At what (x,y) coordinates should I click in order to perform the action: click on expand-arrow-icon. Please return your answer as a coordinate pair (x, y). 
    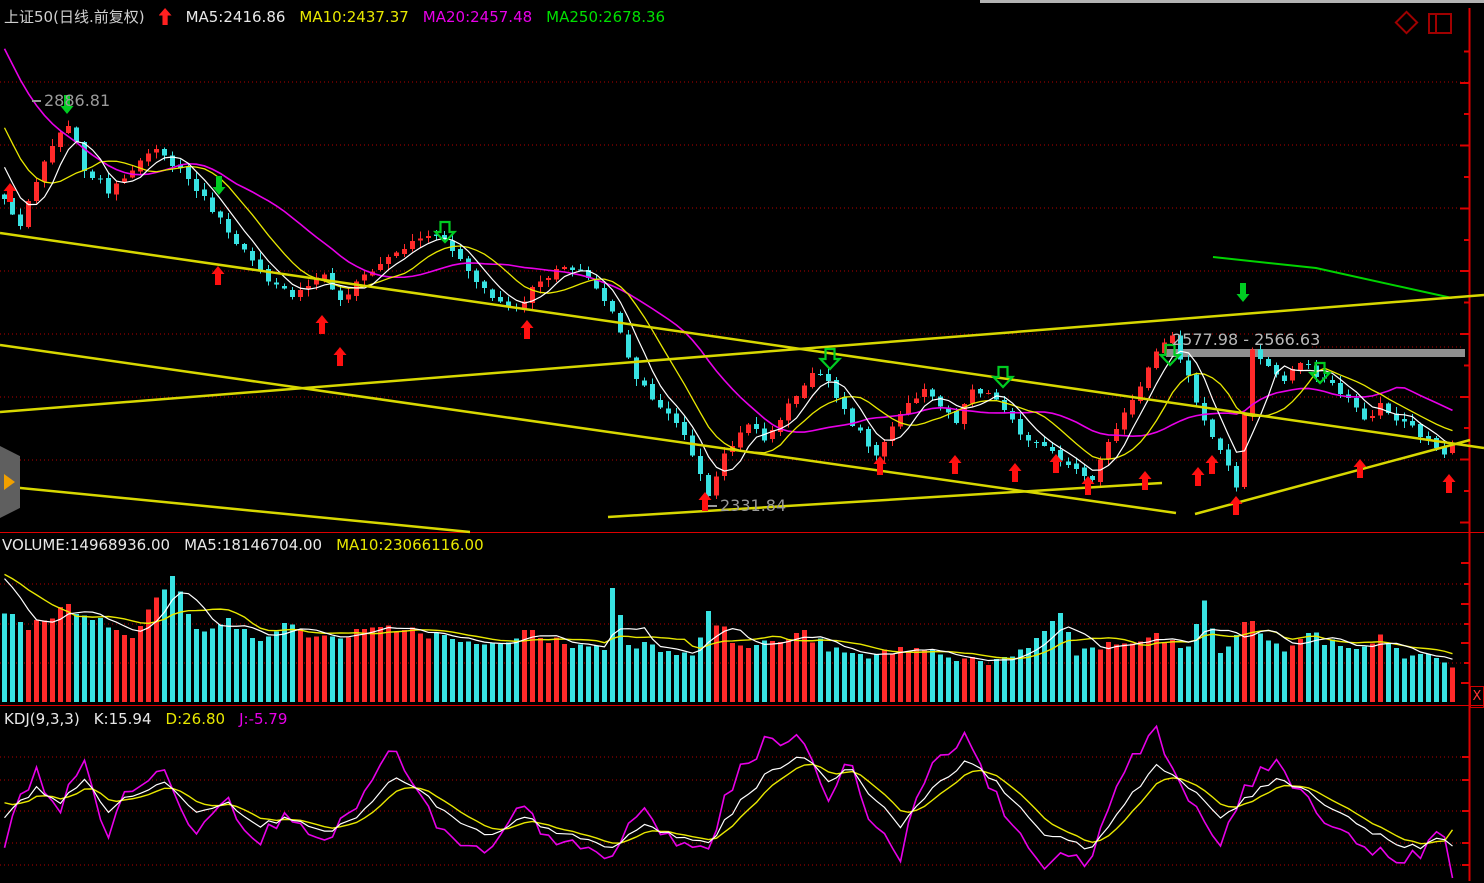
    Looking at the image, I should click on (9, 482).